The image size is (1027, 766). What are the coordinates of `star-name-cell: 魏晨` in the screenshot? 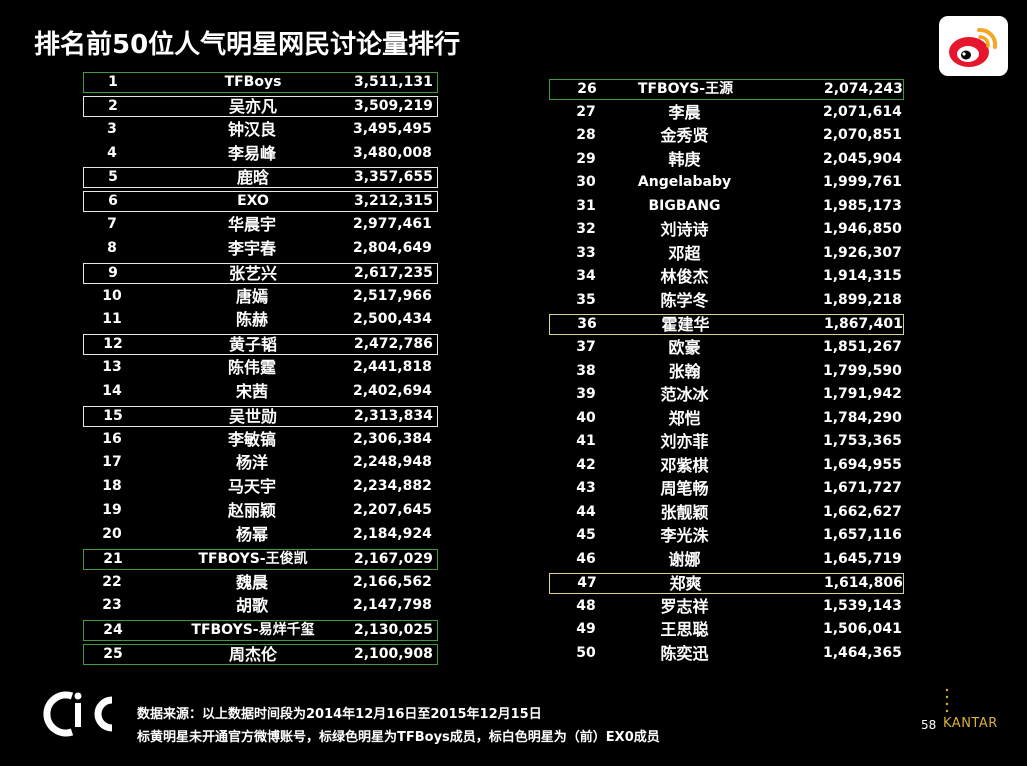 It's located at (251, 582).